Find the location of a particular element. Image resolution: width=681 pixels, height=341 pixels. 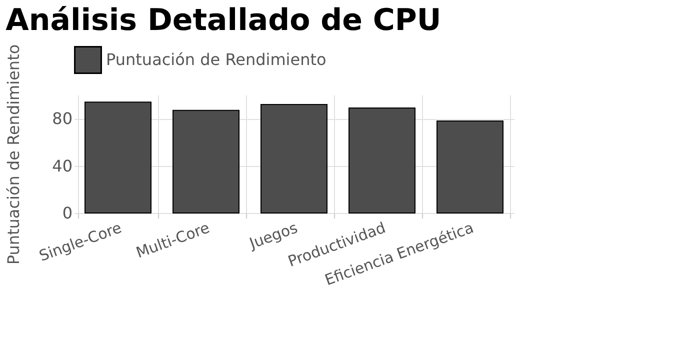

y-tick-label: 0 is located at coordinates (67, 213).